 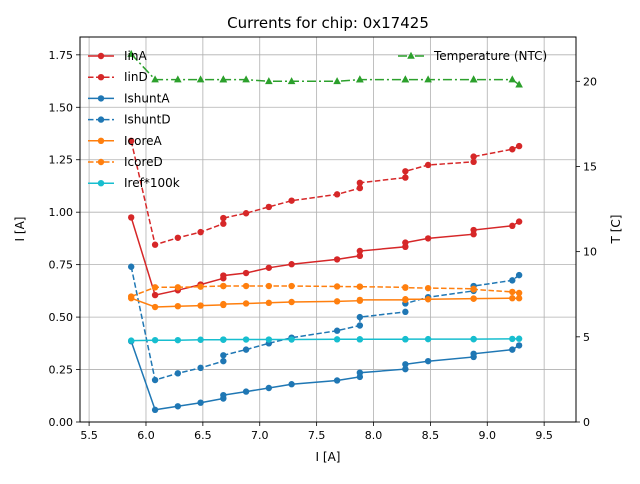 I want to click on x-tick-label: 9.5, so click(x=544, y=435).